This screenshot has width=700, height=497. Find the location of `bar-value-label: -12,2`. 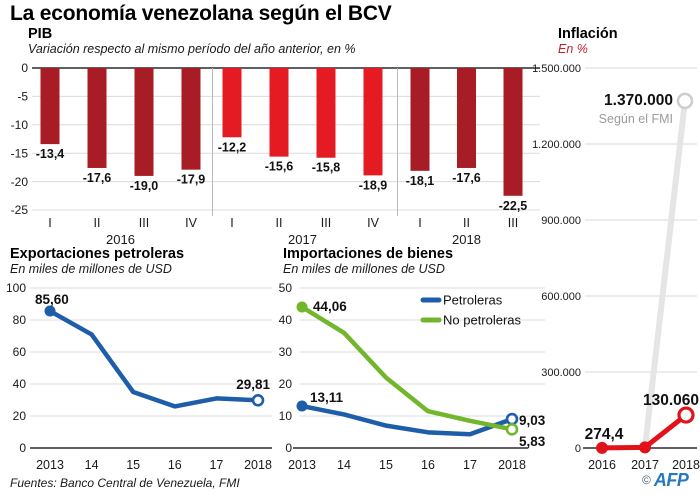

bar-value-label: -12,2 is located at coordinates (232, 147).